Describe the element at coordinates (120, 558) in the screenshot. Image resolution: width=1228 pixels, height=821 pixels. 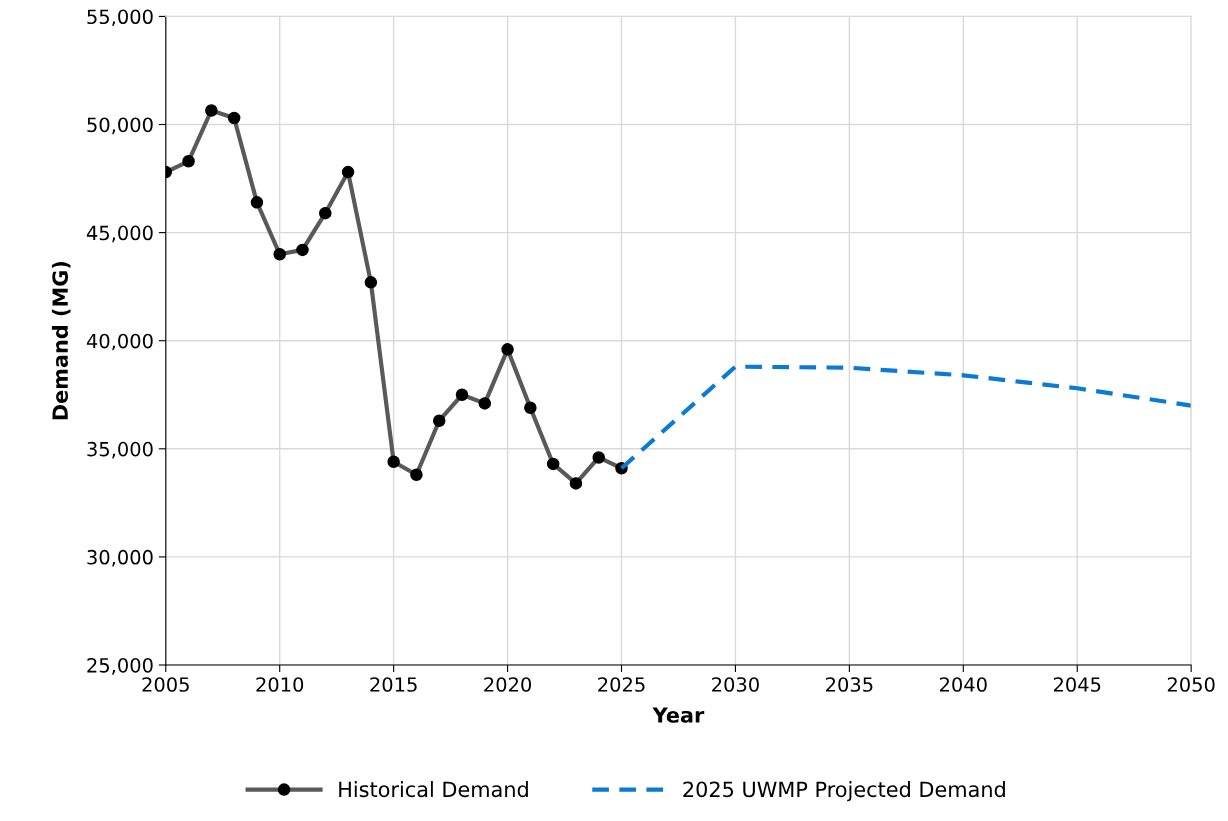
I see `y-tick-label: 30,000` at that location.